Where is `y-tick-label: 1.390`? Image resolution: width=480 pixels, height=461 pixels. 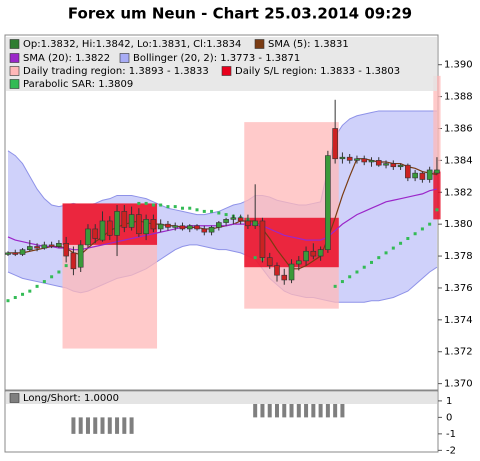
y-tick-label: 1.390 is located at coordinates (458, 65).